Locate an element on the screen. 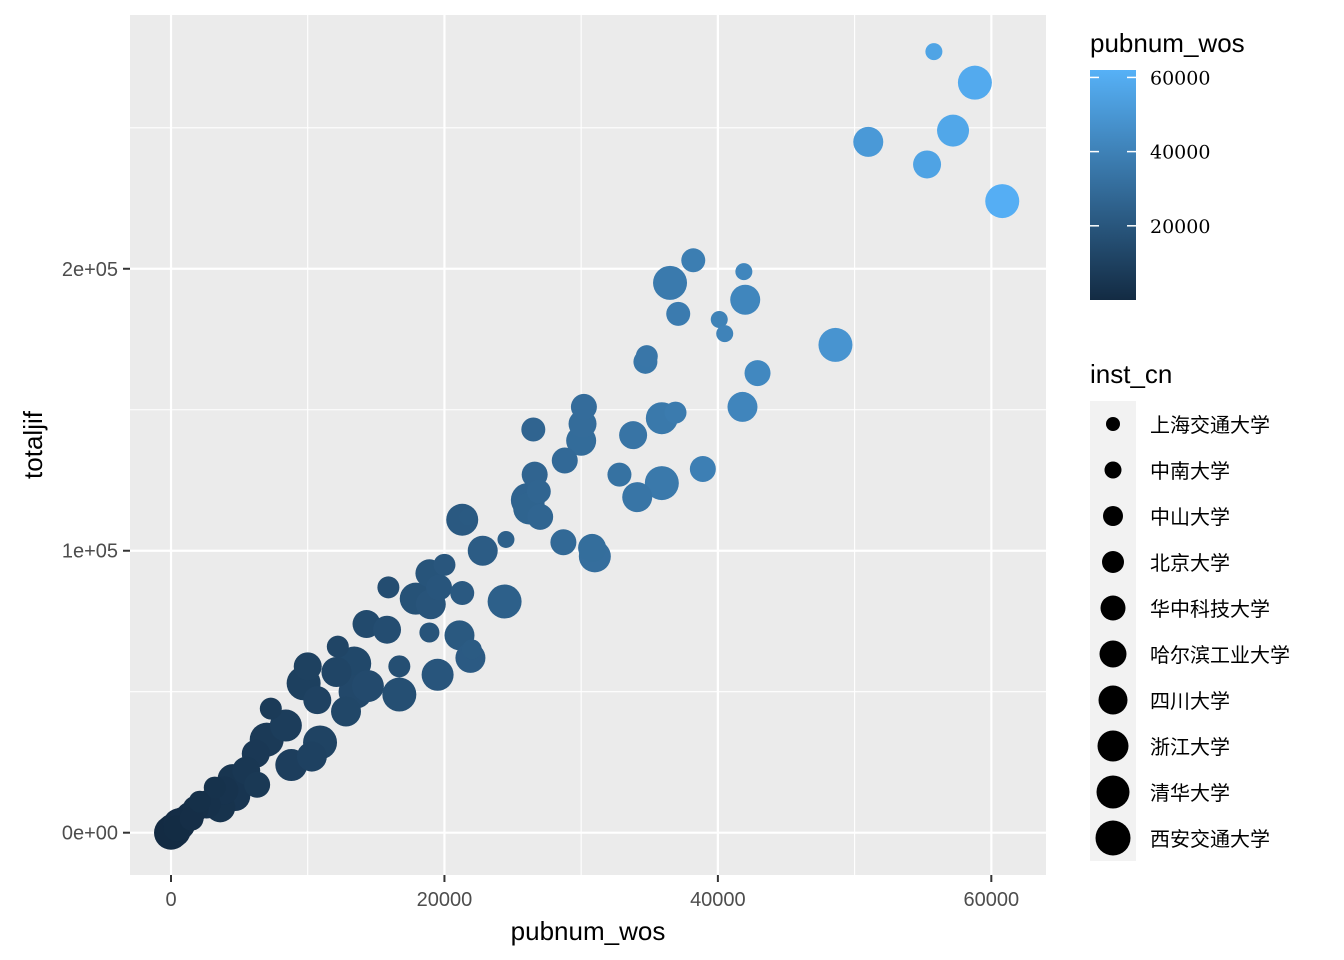  x-axis: 0 20000 40000 60000 is located at coordinates (592, 893).